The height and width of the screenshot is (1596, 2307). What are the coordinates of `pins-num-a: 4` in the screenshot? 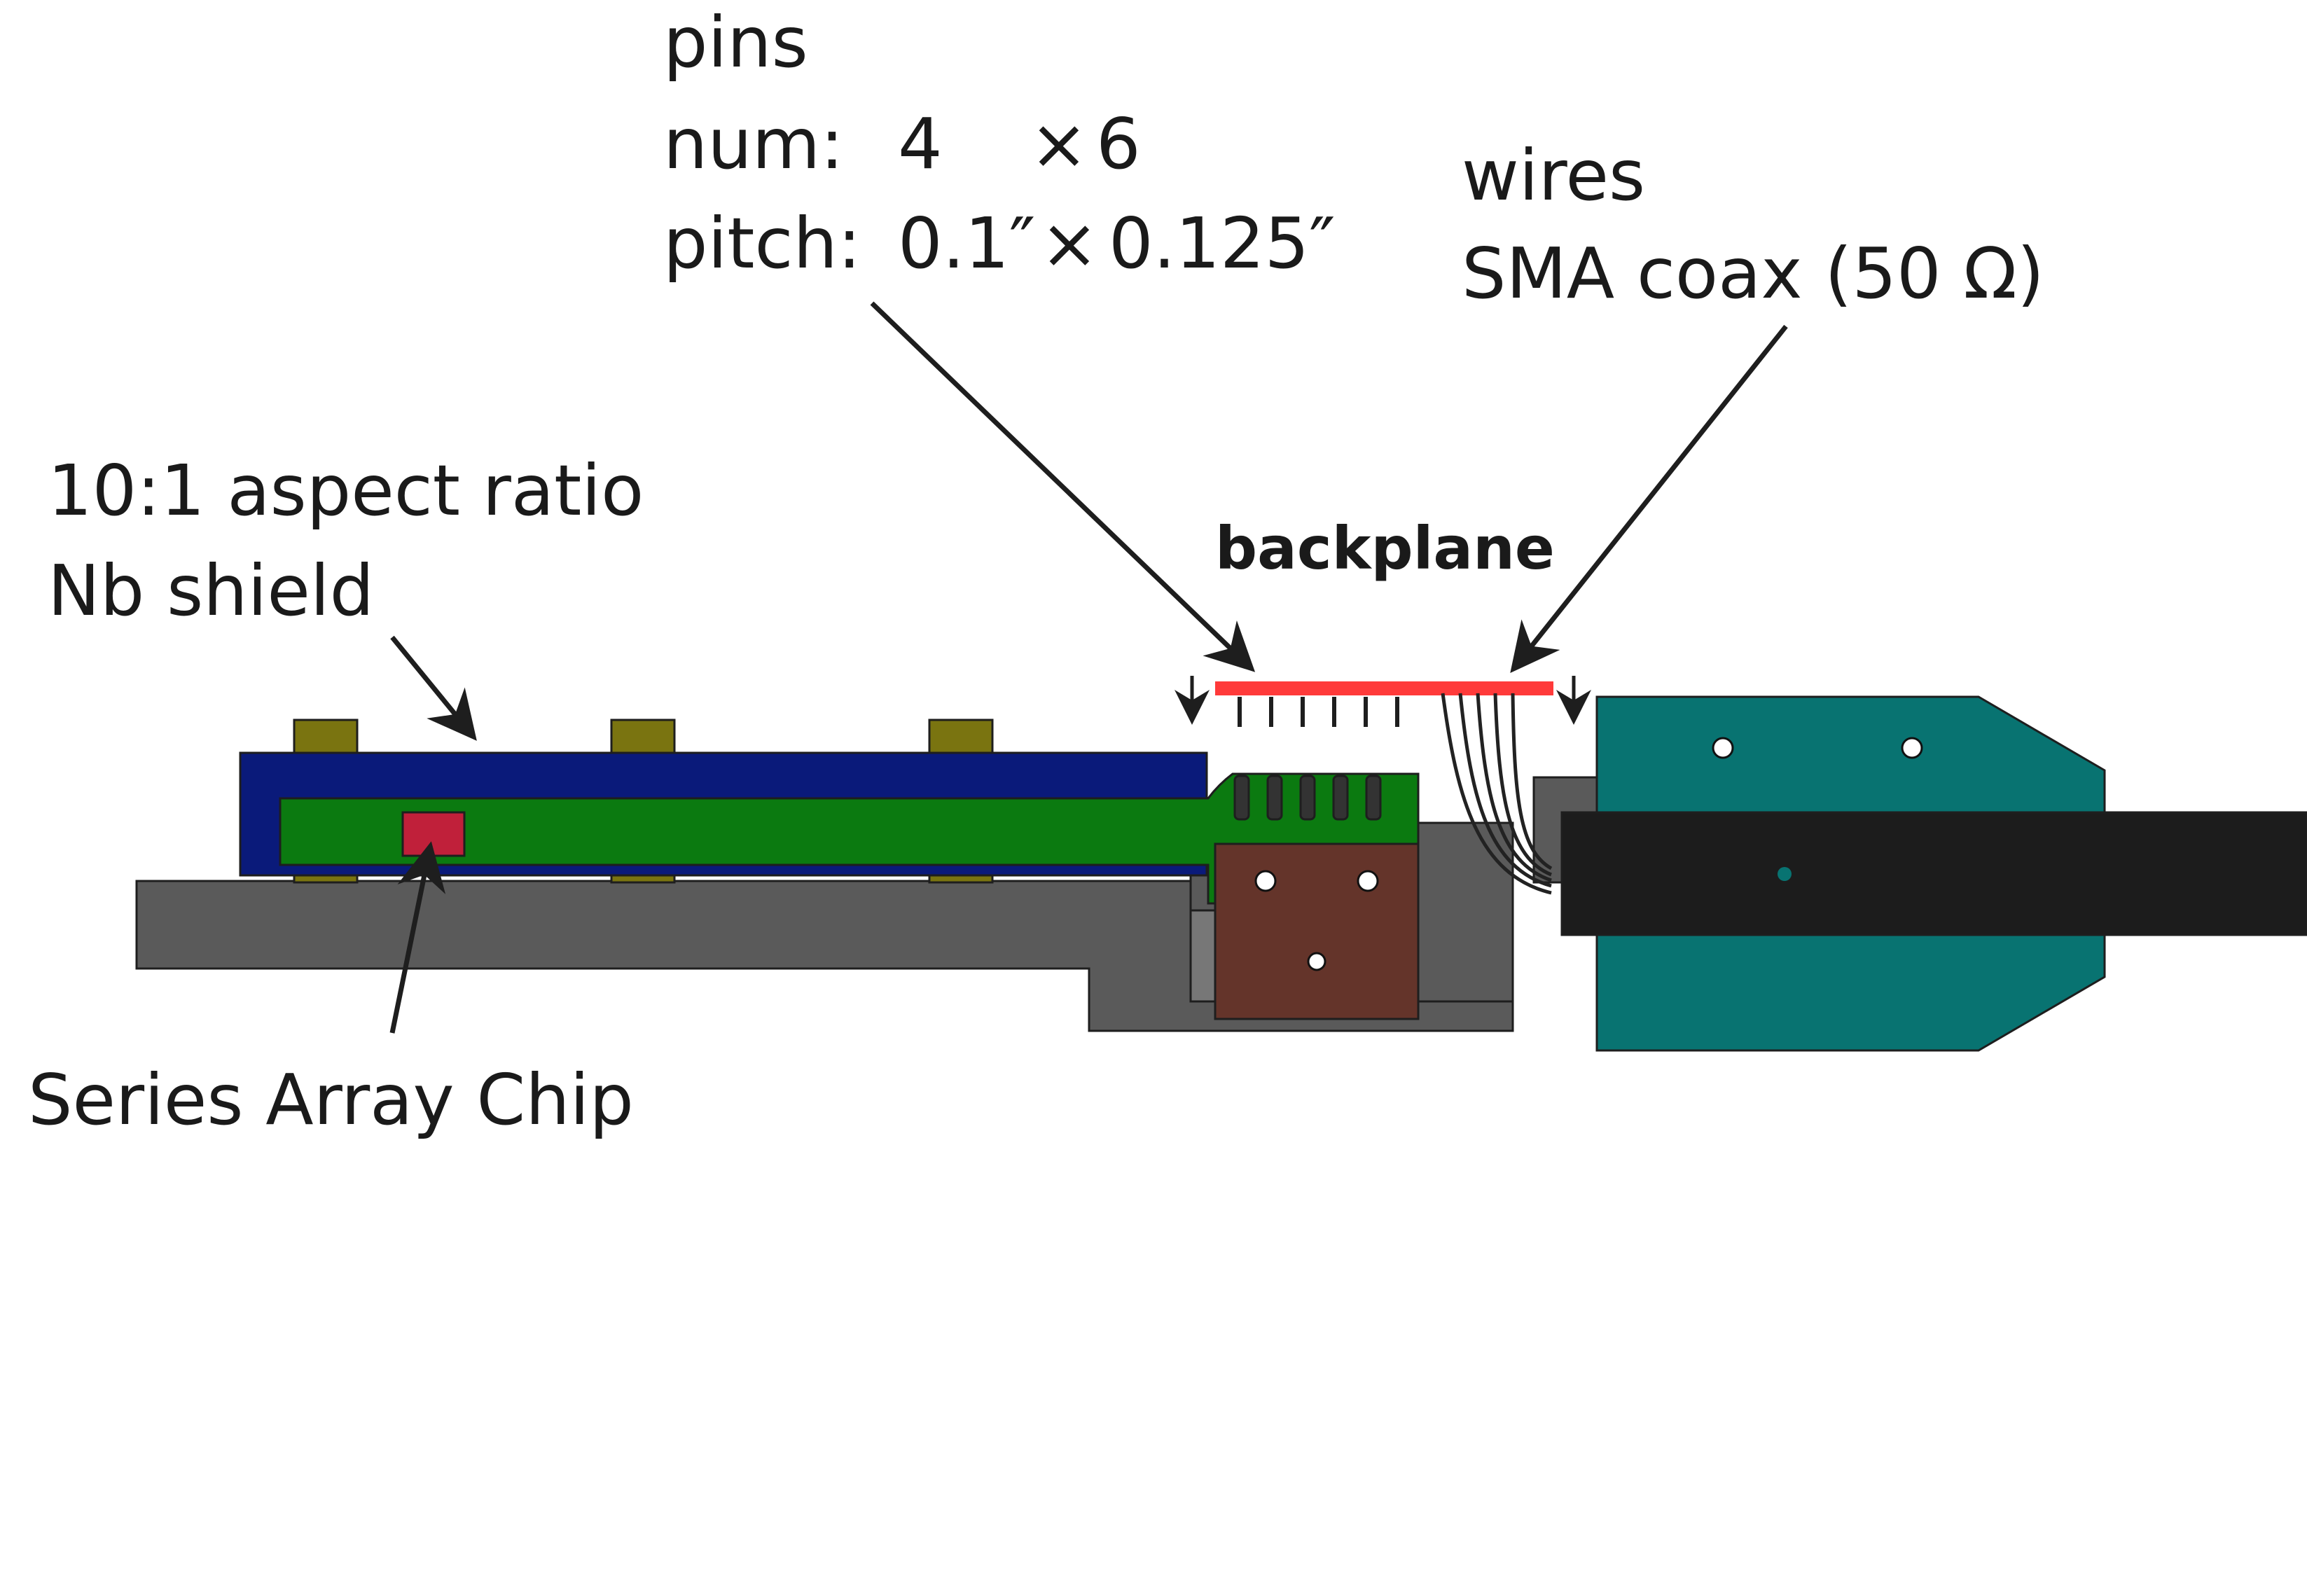 It's located at (920, 144).